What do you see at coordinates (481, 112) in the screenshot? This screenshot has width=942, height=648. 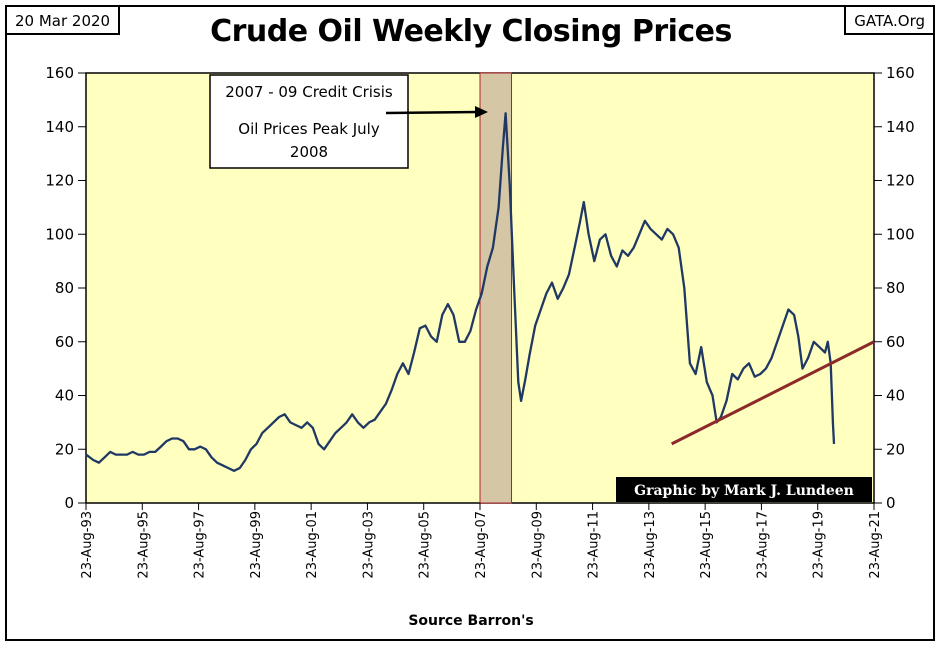 I see `callout-arrowhead` at bounding box center [481, 112].